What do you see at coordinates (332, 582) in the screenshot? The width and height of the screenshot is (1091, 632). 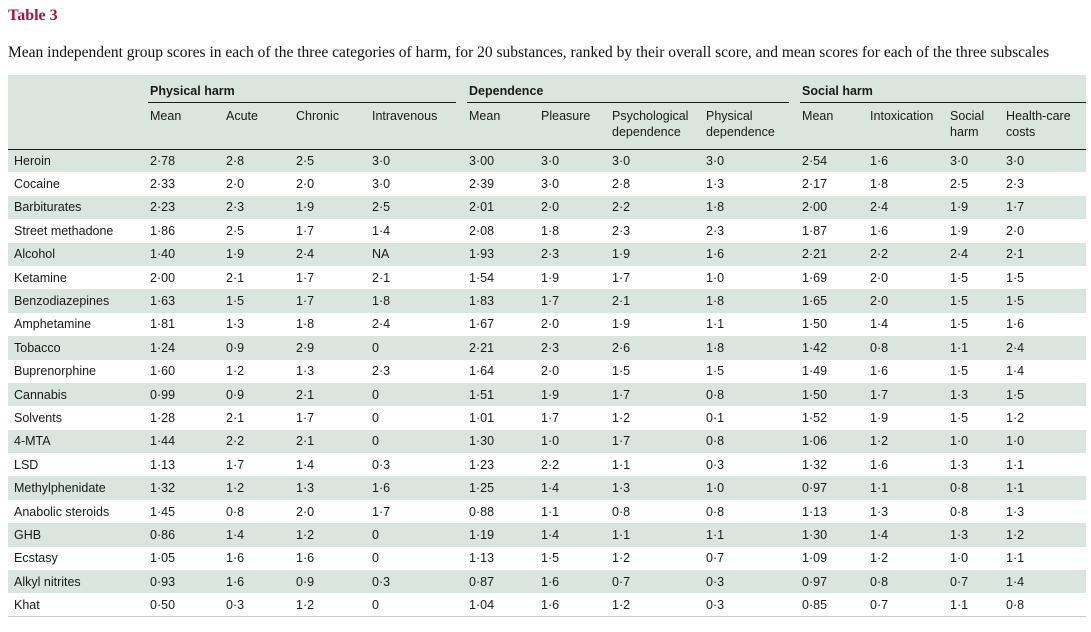 I see `score-cell: 0·9` at bounding box center [332, 582].